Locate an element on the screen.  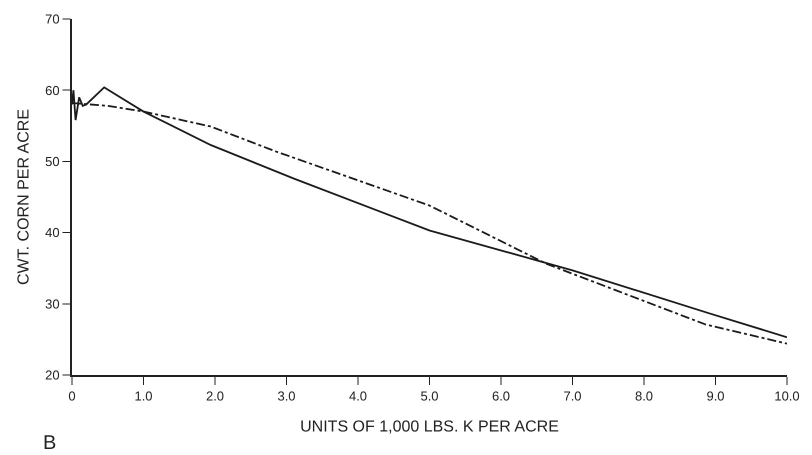
x-tick-label: 7.0 is located at coordinates (572, 396).